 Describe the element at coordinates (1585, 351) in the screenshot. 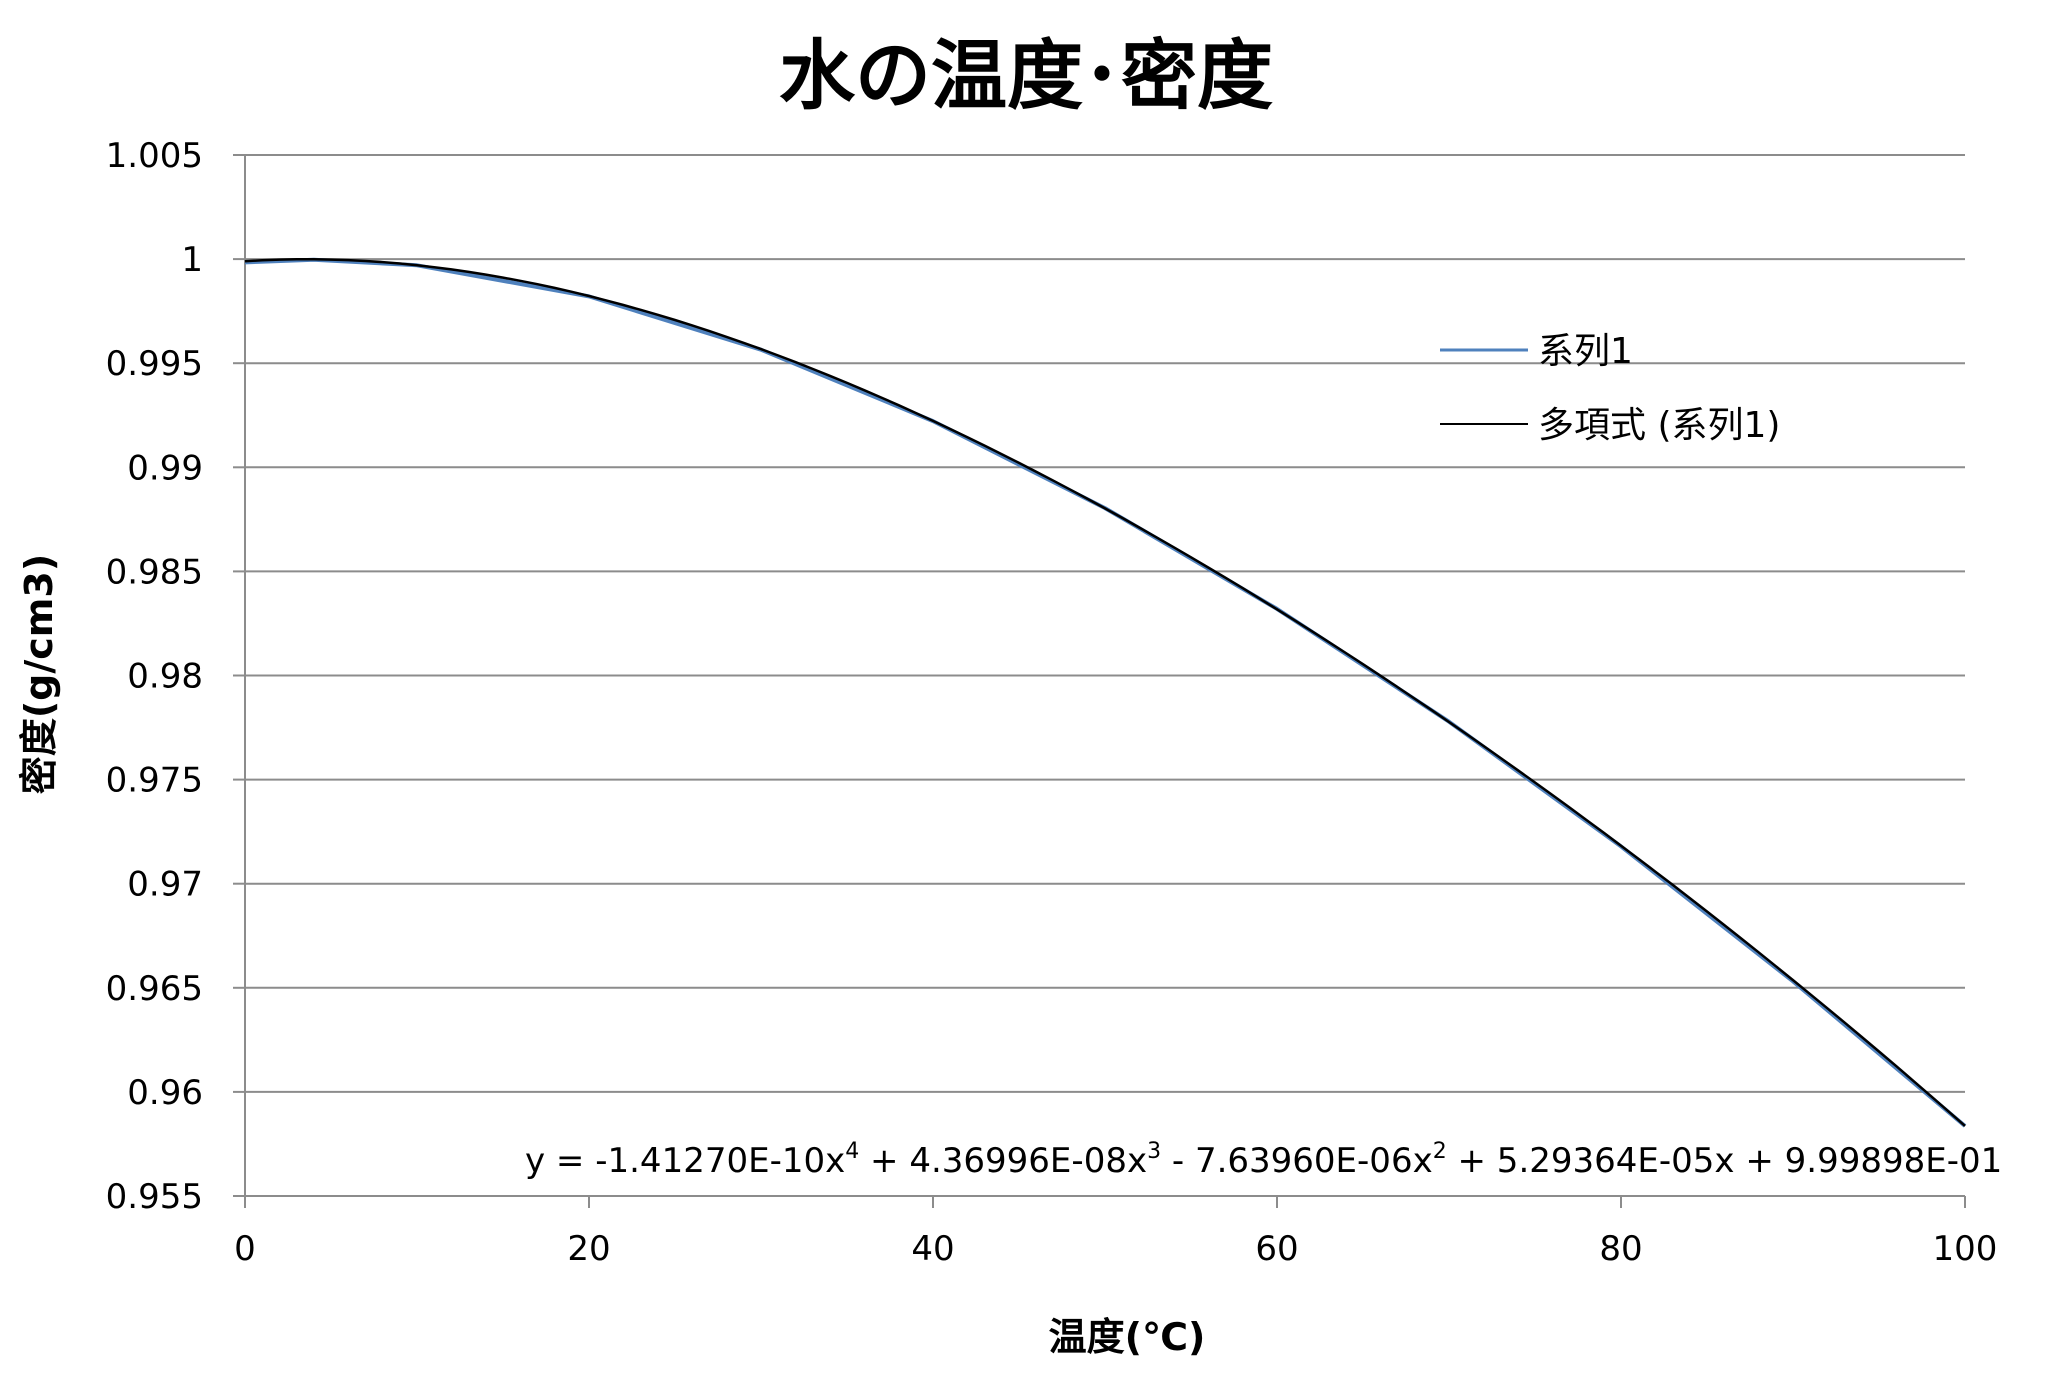

I see `legend-label-series1: 系列1` at that location.